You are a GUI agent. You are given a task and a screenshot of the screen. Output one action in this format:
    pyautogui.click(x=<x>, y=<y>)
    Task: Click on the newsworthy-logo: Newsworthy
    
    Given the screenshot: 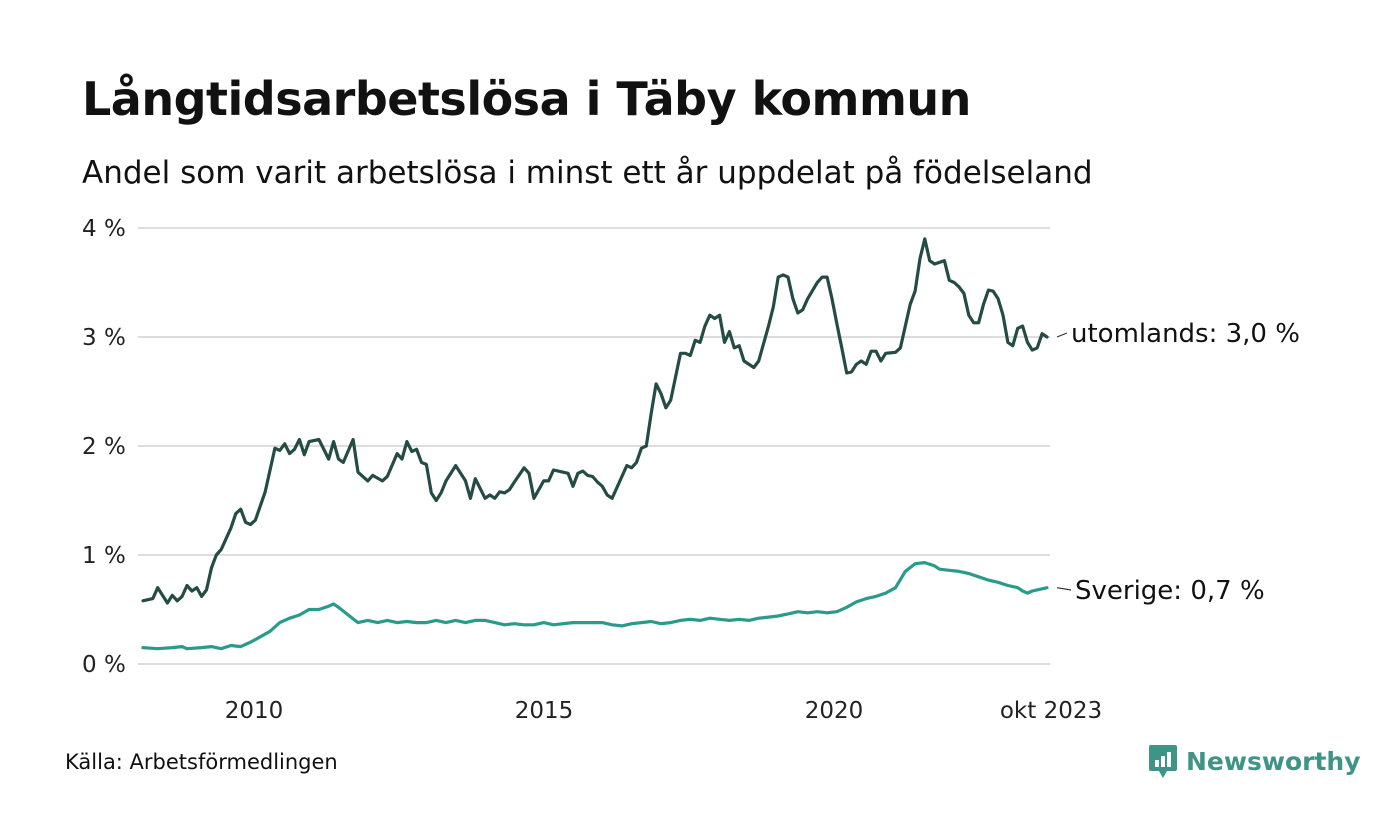 What is the action you would take?
    pyautogui.click(x=1254, y=761)
    